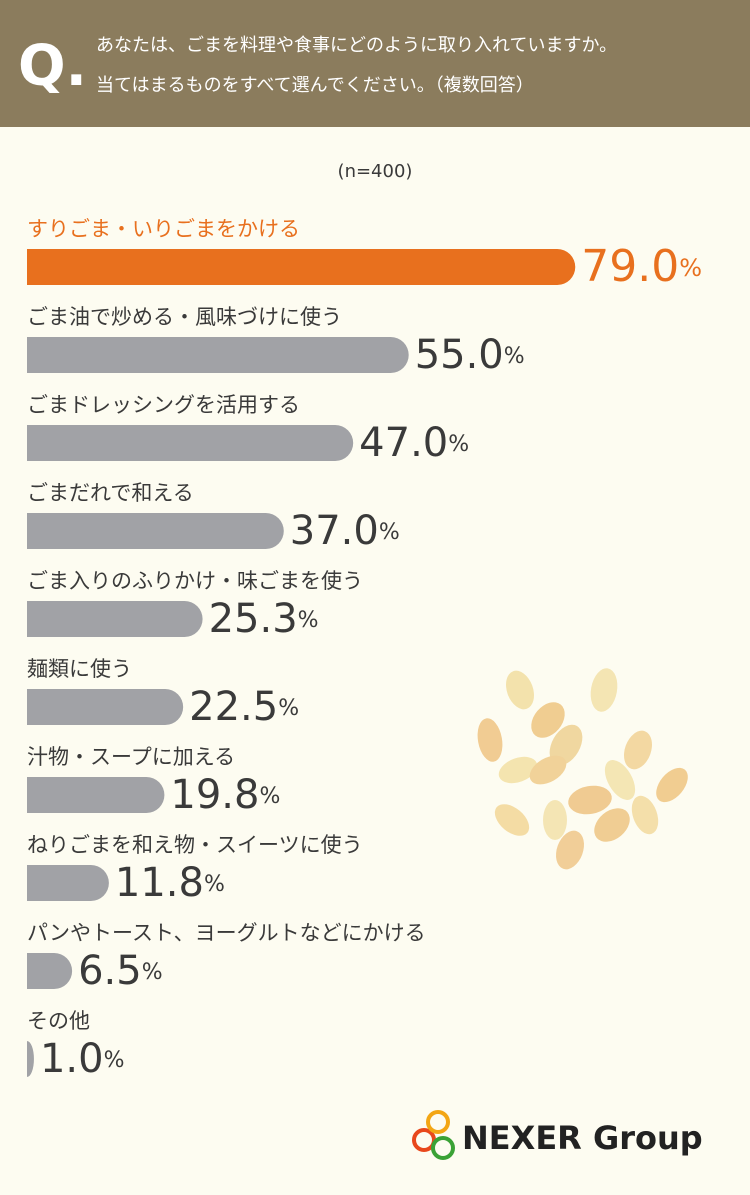 The height and width of the screenshot is (1195, 750). Describe the element at coordinates (470, 355) in the screenshot. I see `value-label: 55.0%` at that location.